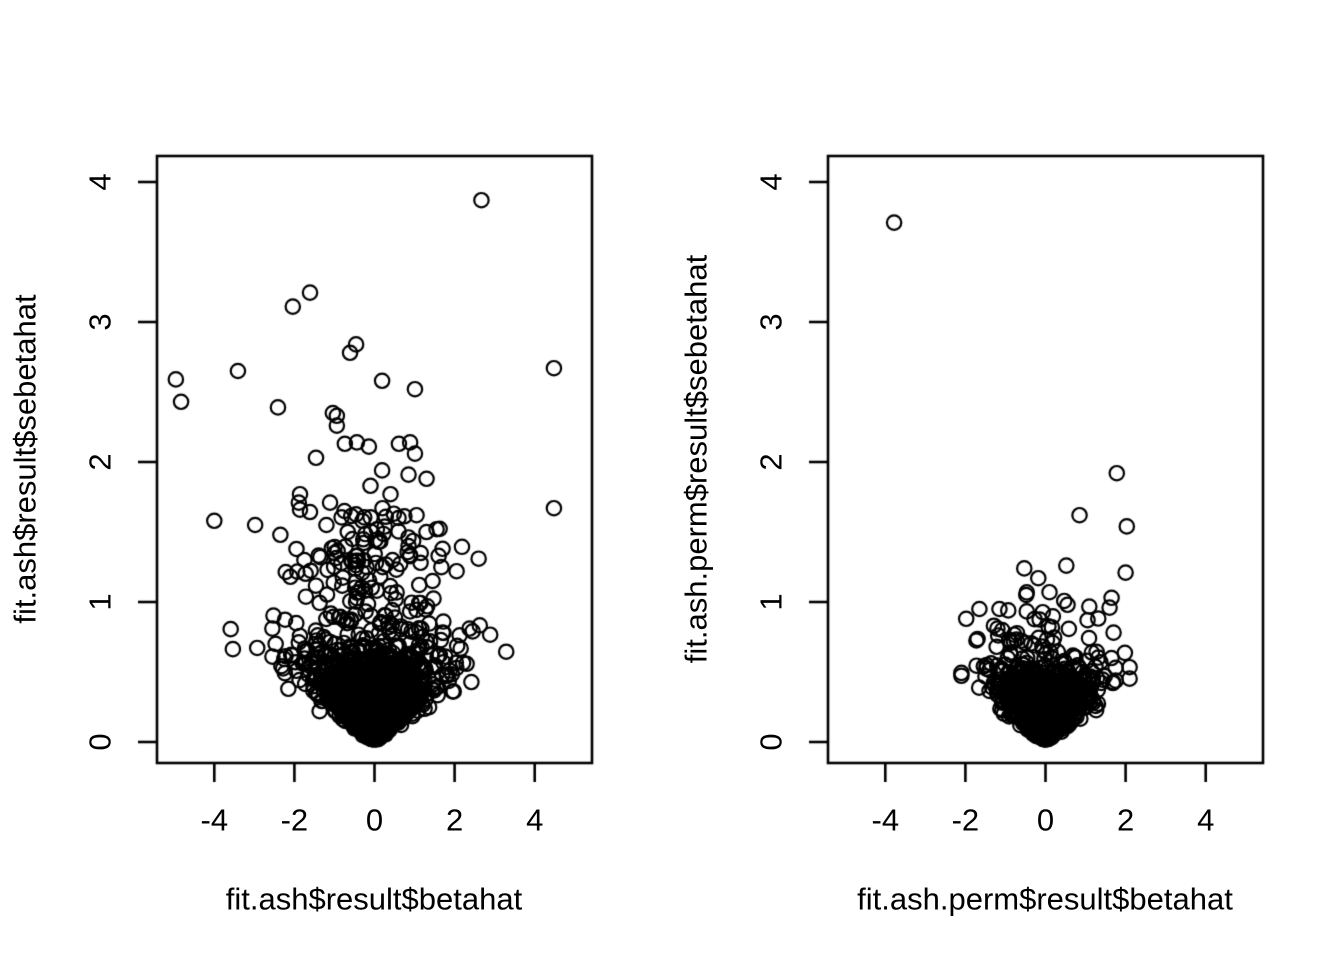  Describe the element at coordinates (25, 459) in the screenshot. I see `left-y-axis-title: fit.ash$result$sebetahat` at that location.